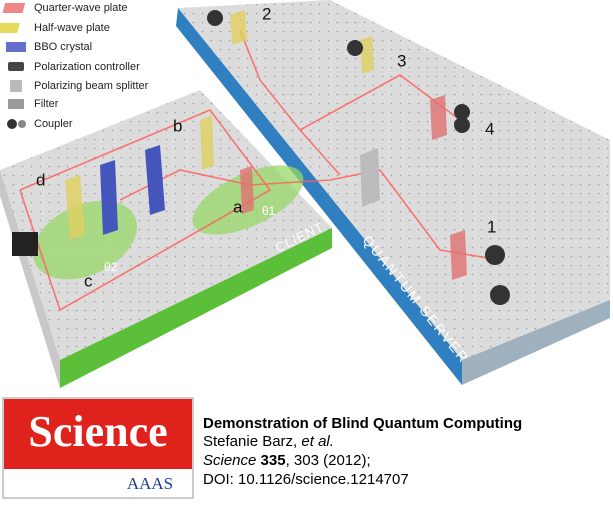 The width and height of the screenshot is (613, 510). What do you see at coordinates (72, 28) in the screenshot?
I see `legend-item: Half-wave plate` at bounding box center [72, 28].